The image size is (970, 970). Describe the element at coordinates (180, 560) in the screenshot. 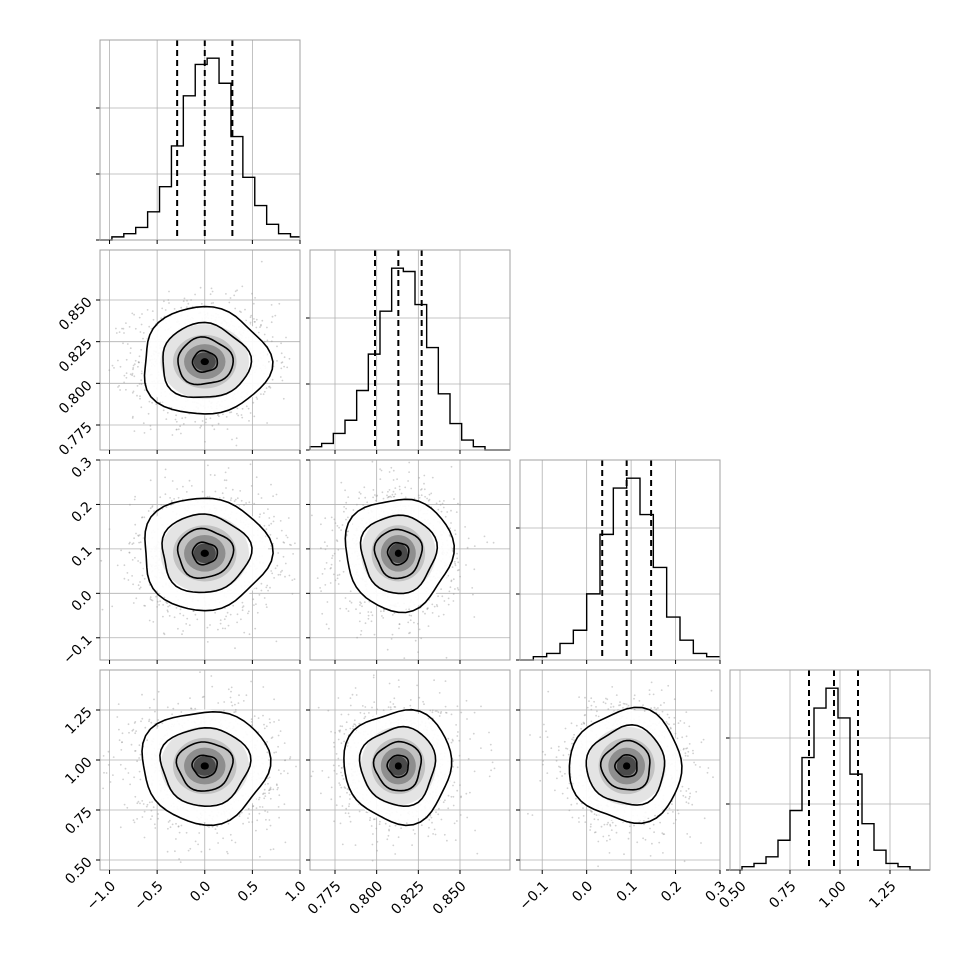

I see `density-panel-2-0: −0.10.00.10.20.3` at that location.